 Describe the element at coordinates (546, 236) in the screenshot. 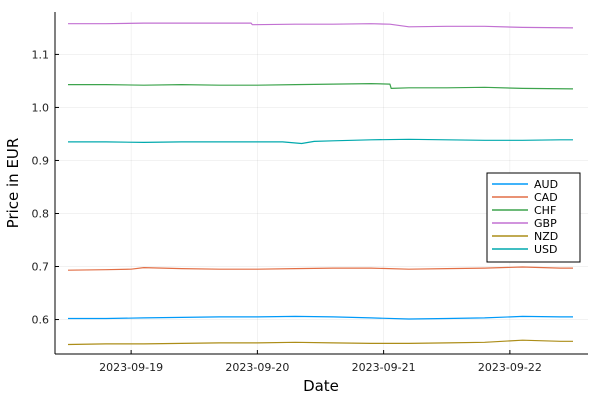

I see `legend-label-nzd: NZD` at that location.